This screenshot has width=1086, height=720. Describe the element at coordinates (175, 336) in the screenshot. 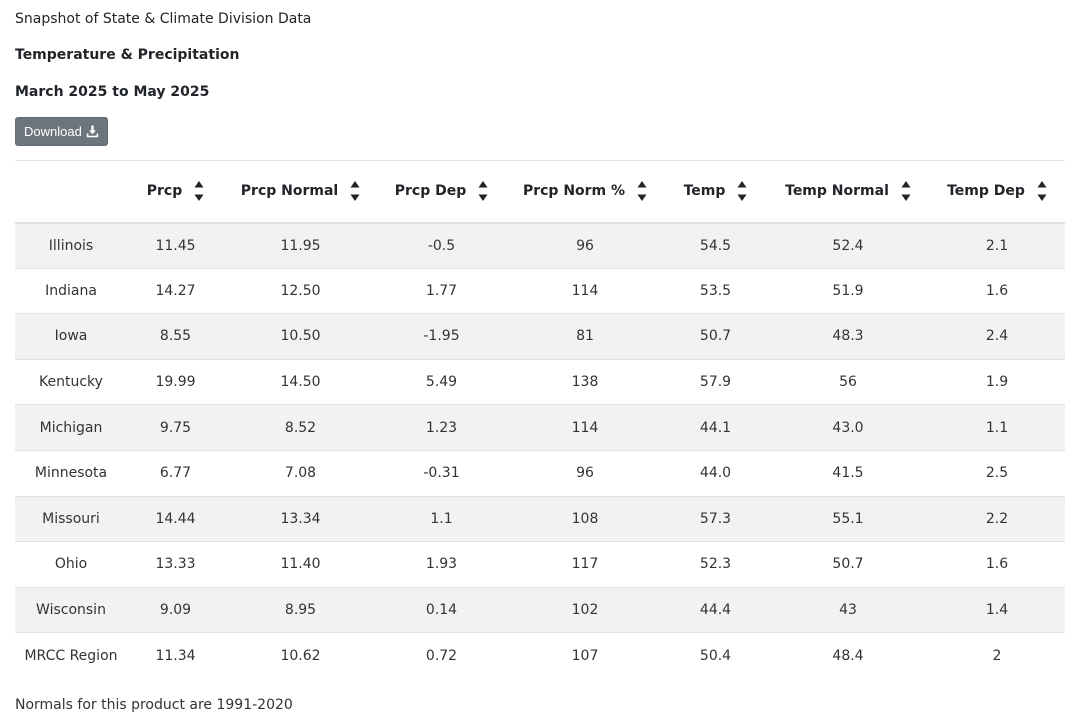

I see `table-cell: 8.55` at that location.